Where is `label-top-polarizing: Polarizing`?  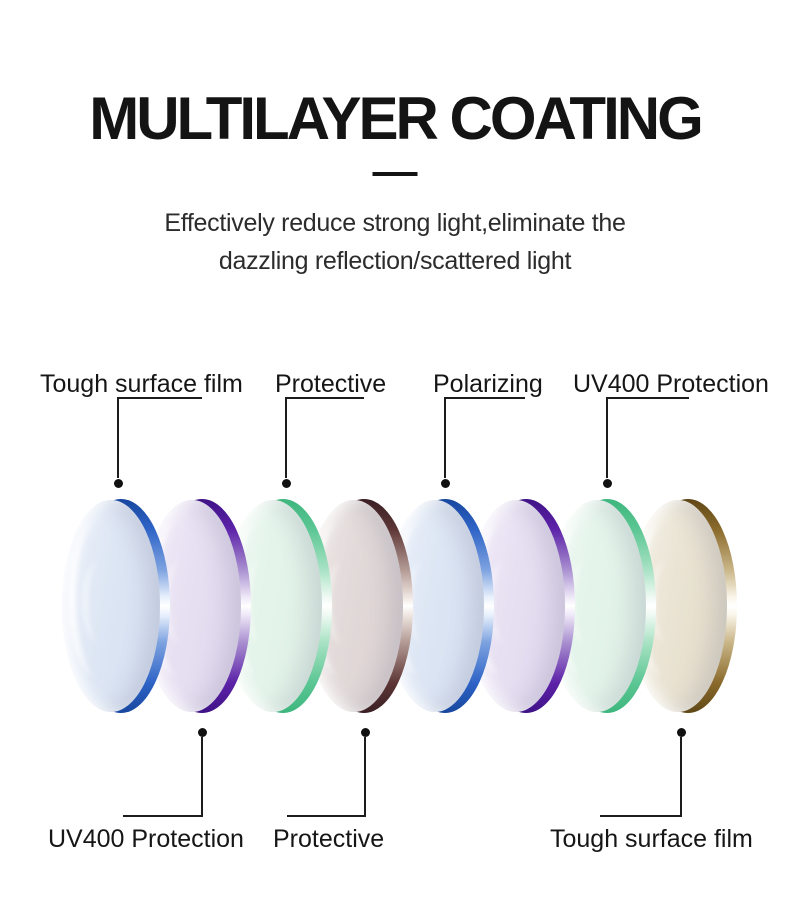 label-top-polarizing: Polarizing is located at coordinates (488, 384).